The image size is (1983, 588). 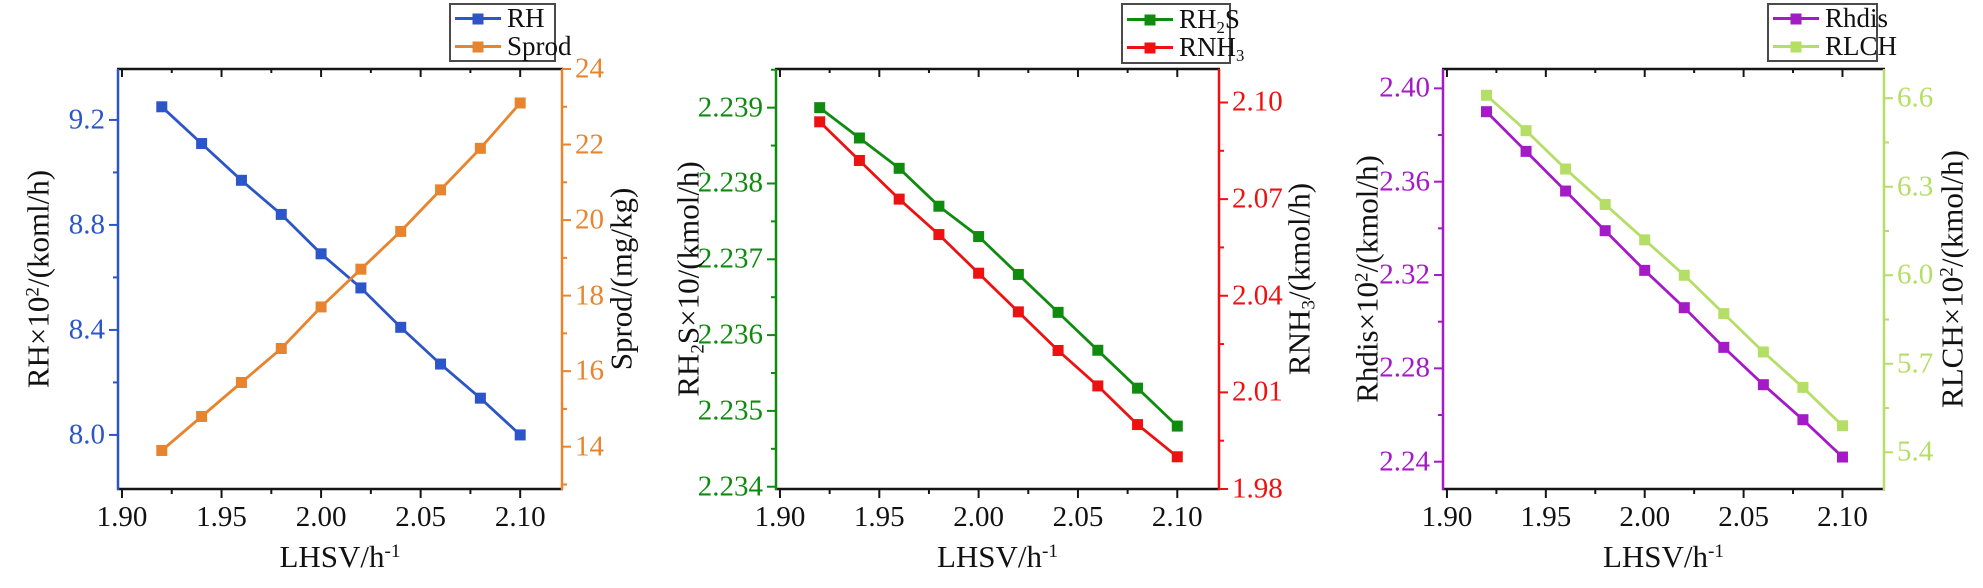 I want to click on right-tick-label: 24, so click(x=589, y=68).